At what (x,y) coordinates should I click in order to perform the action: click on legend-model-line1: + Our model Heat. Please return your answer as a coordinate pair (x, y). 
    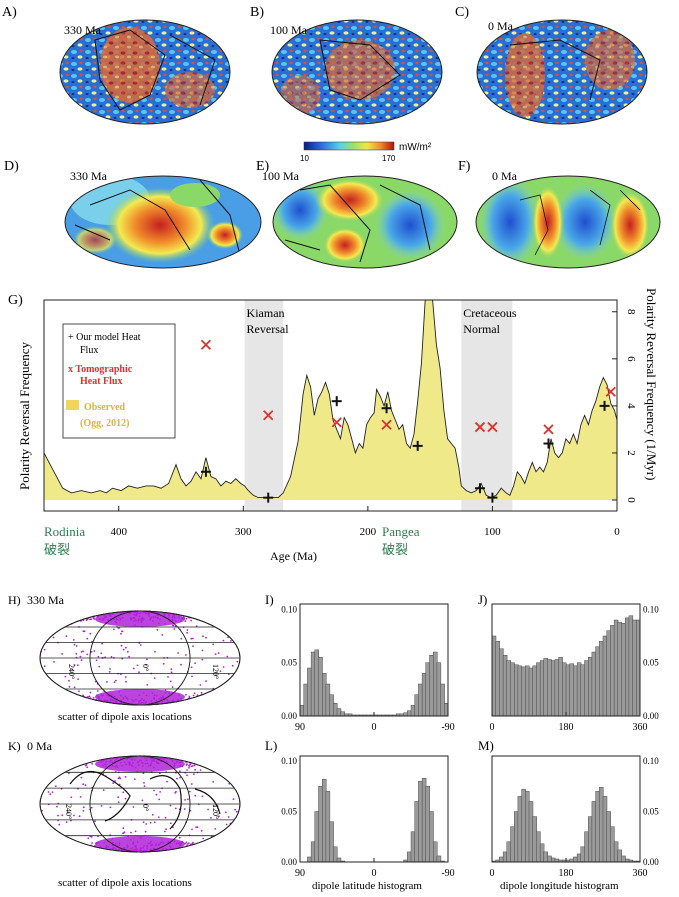
    Looking at the image, I should click on (104, 337).